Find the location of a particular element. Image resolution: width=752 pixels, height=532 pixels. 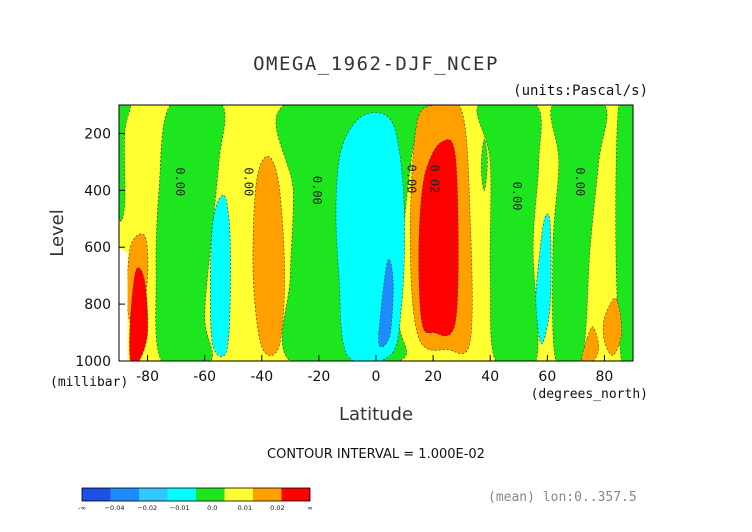

region-red-core is located at coordinates (438, 238).